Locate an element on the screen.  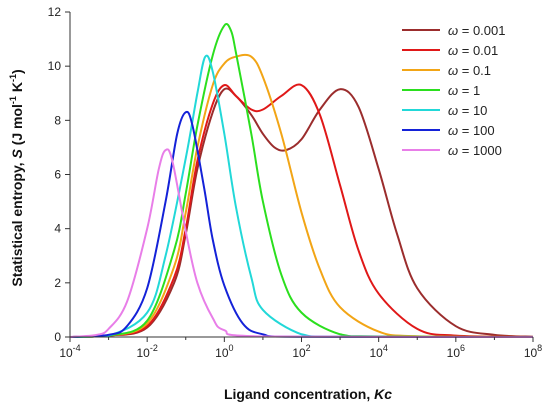
legend-label-4: ω = 1 is located at coordinates (464, 90).